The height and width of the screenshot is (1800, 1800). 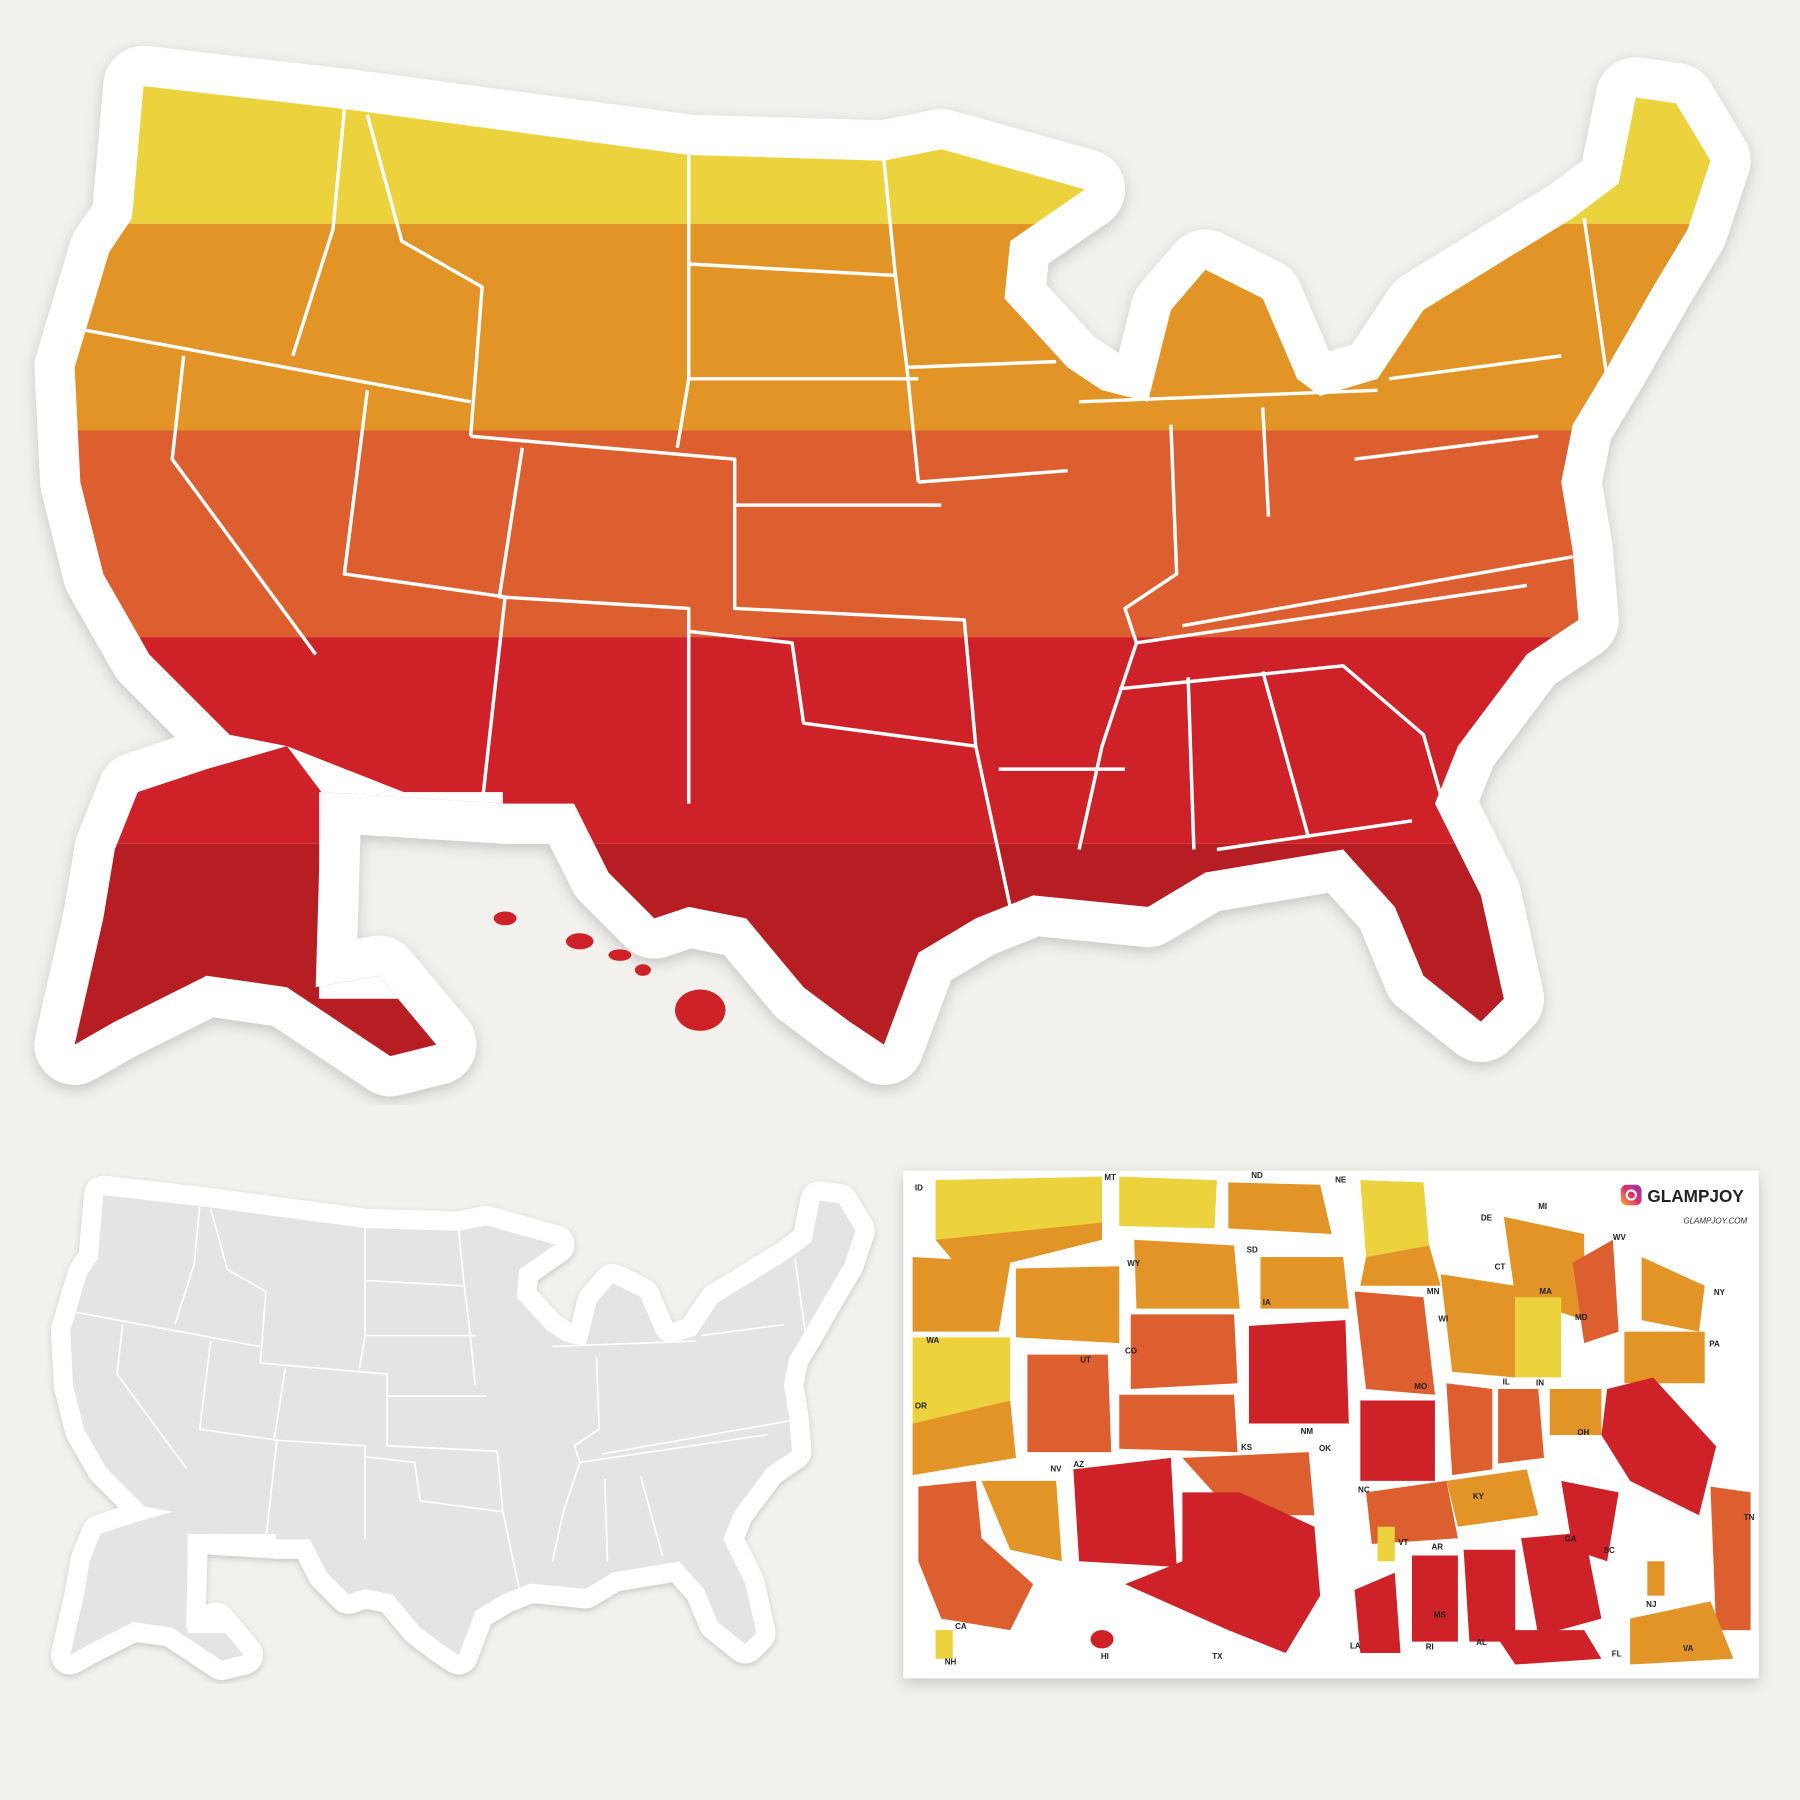 What do you see at coordinates (1545, 1291) in the screenshot?
I see `state-label: MA` at bounding box center [1545, 1291].